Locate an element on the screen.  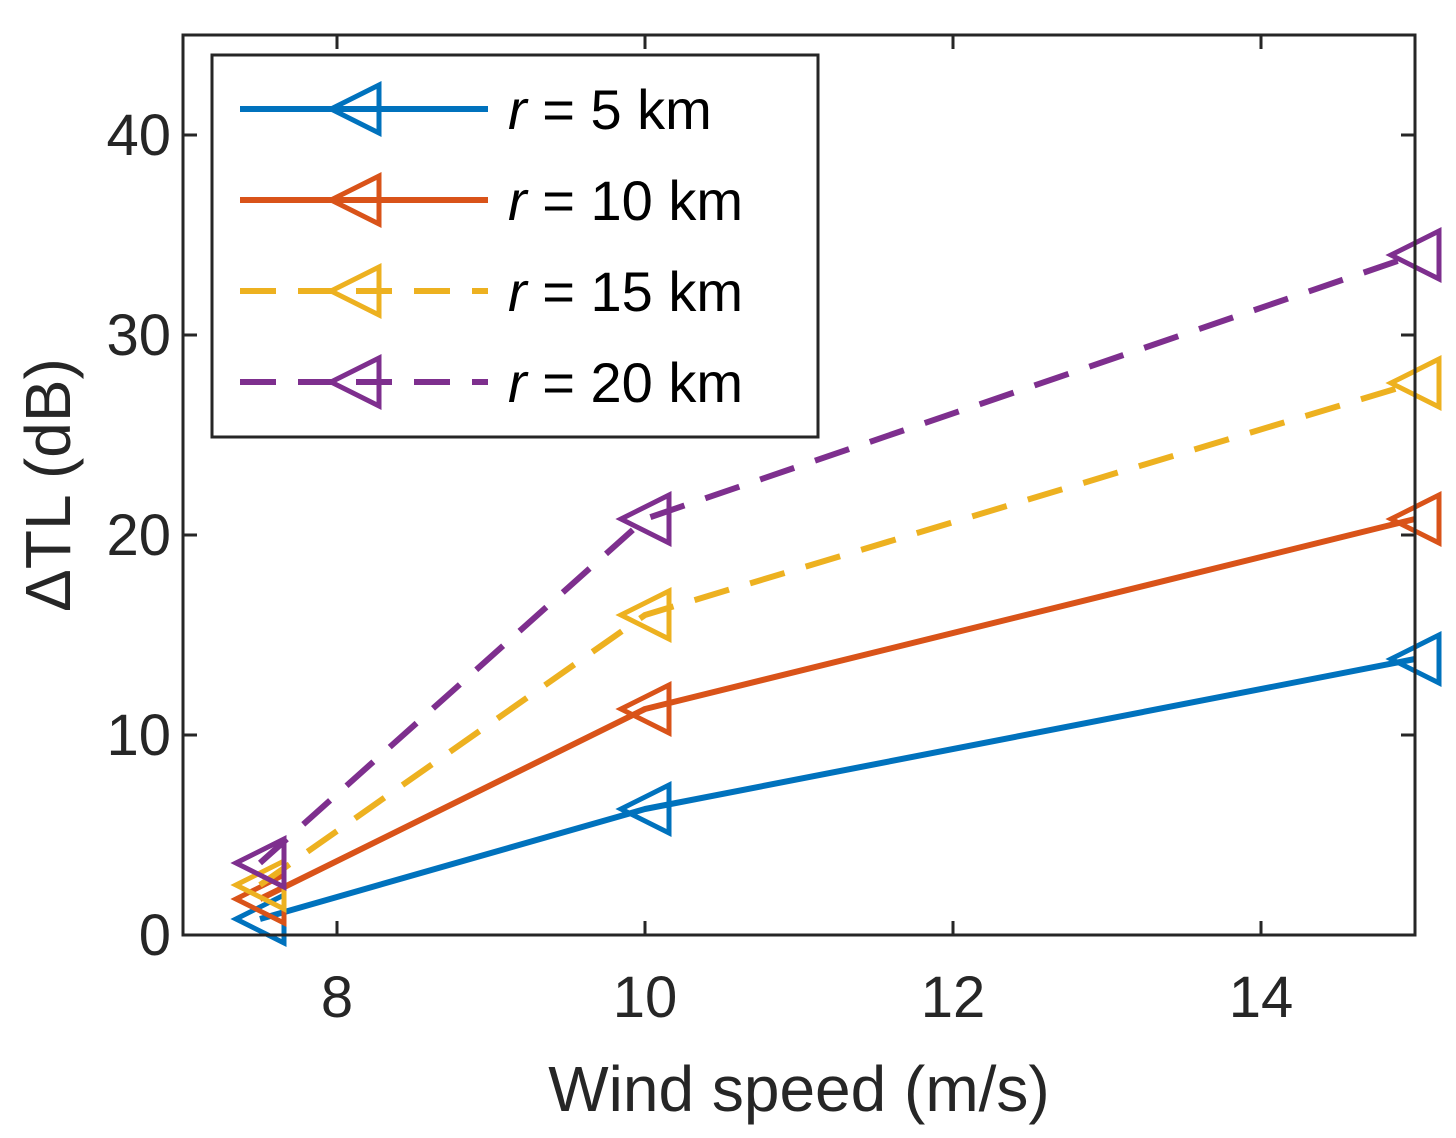
legend-label: r = 15 km is located at coordinates (625, 291).